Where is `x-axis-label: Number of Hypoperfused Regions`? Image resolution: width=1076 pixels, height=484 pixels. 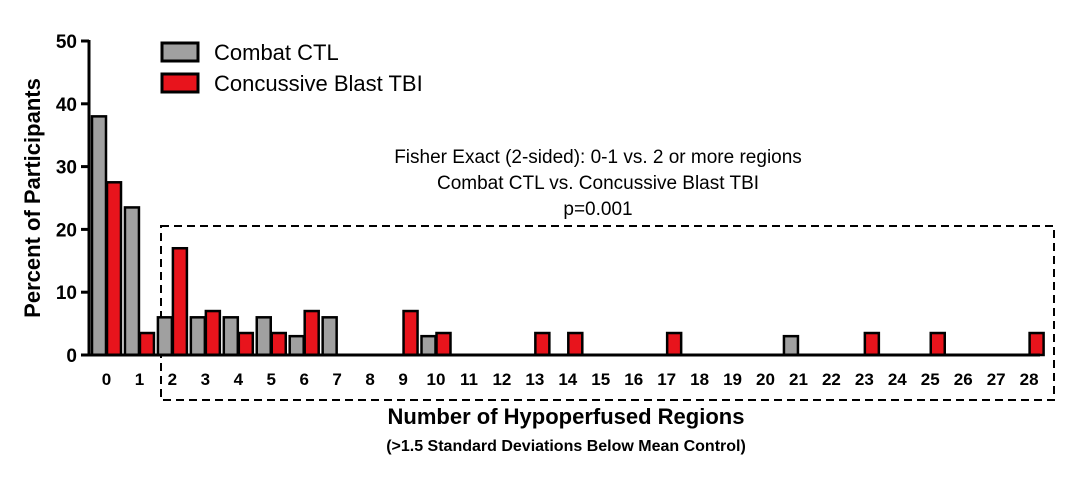 x-axis-label: Number of Hypoperfused Regions is located at coordinates (566, 416).